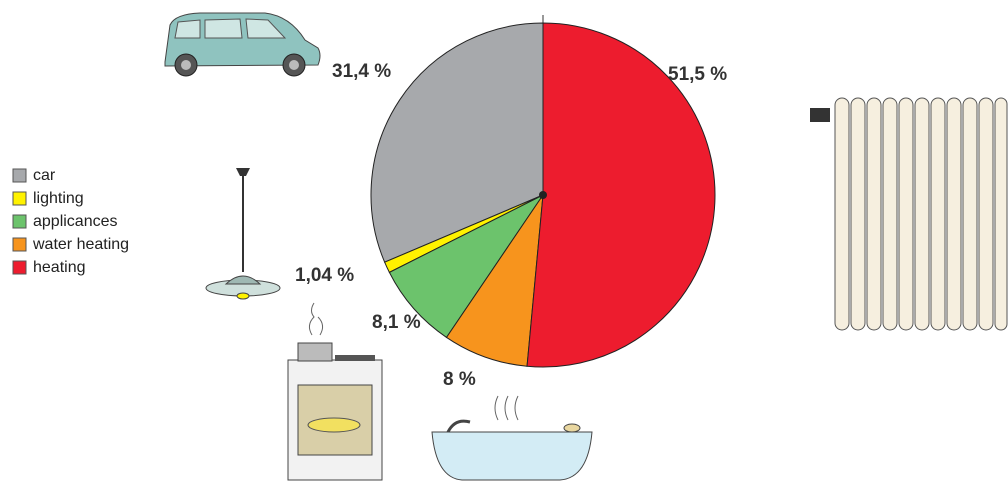 This screenshot has height=488, width=1008. I want to click on legend-label: applicances, so click(75, 221).